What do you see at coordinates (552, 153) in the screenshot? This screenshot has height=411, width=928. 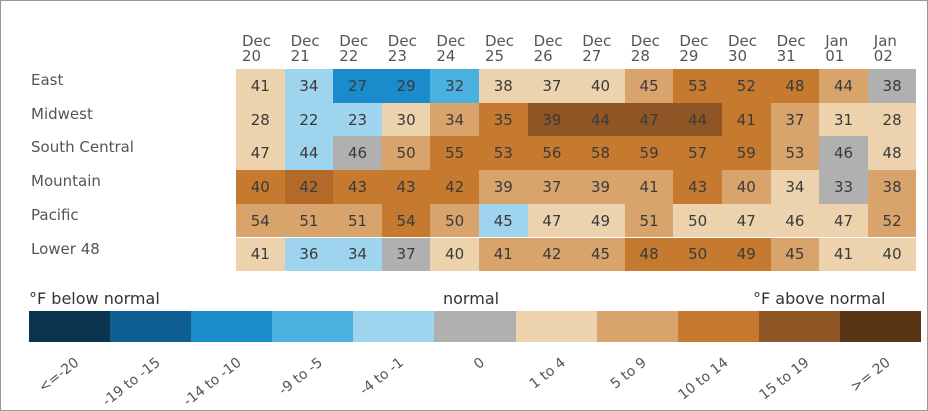 I see `heat-cell: 56` at bounding box center [552, 153].